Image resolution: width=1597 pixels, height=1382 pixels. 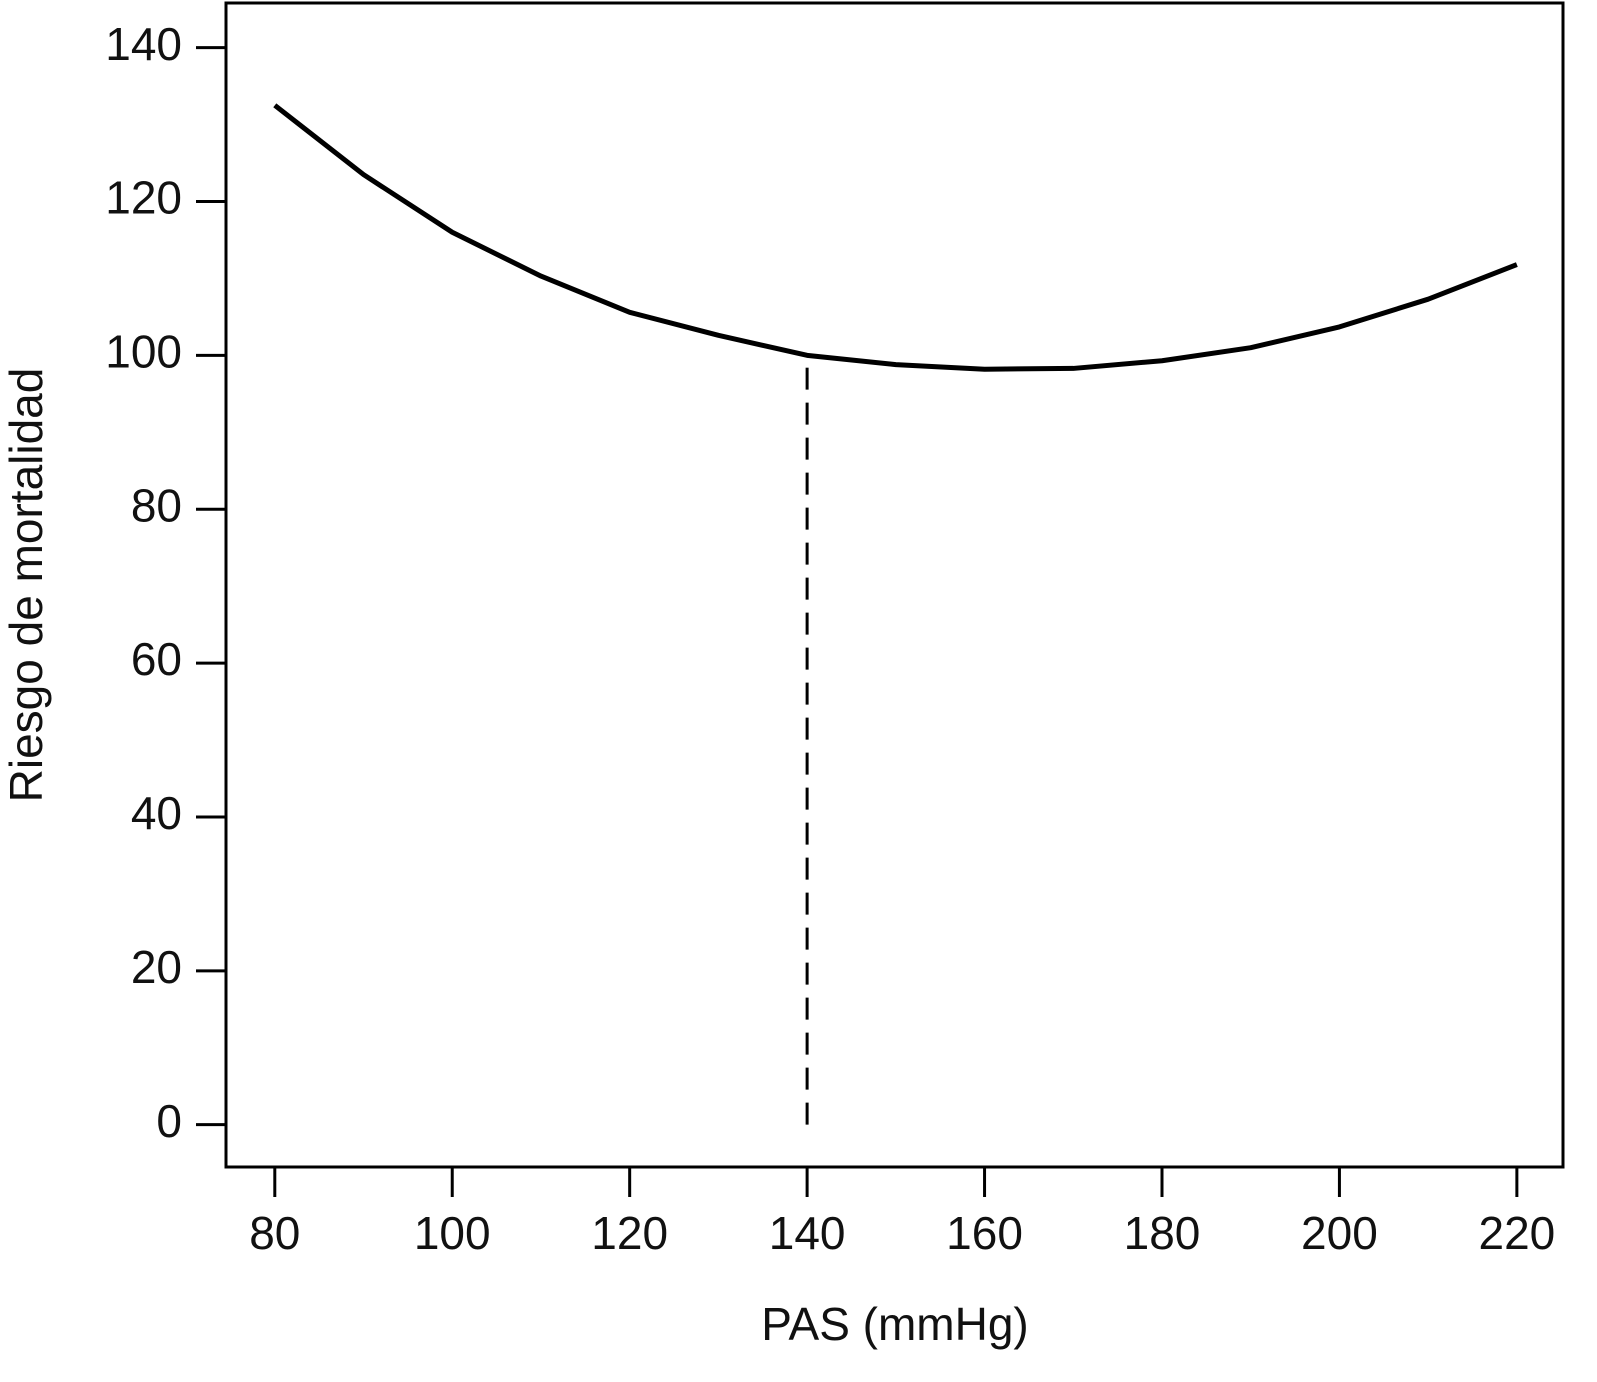 I want to click on y-tick-label: 140, so click(x=143, y=44).